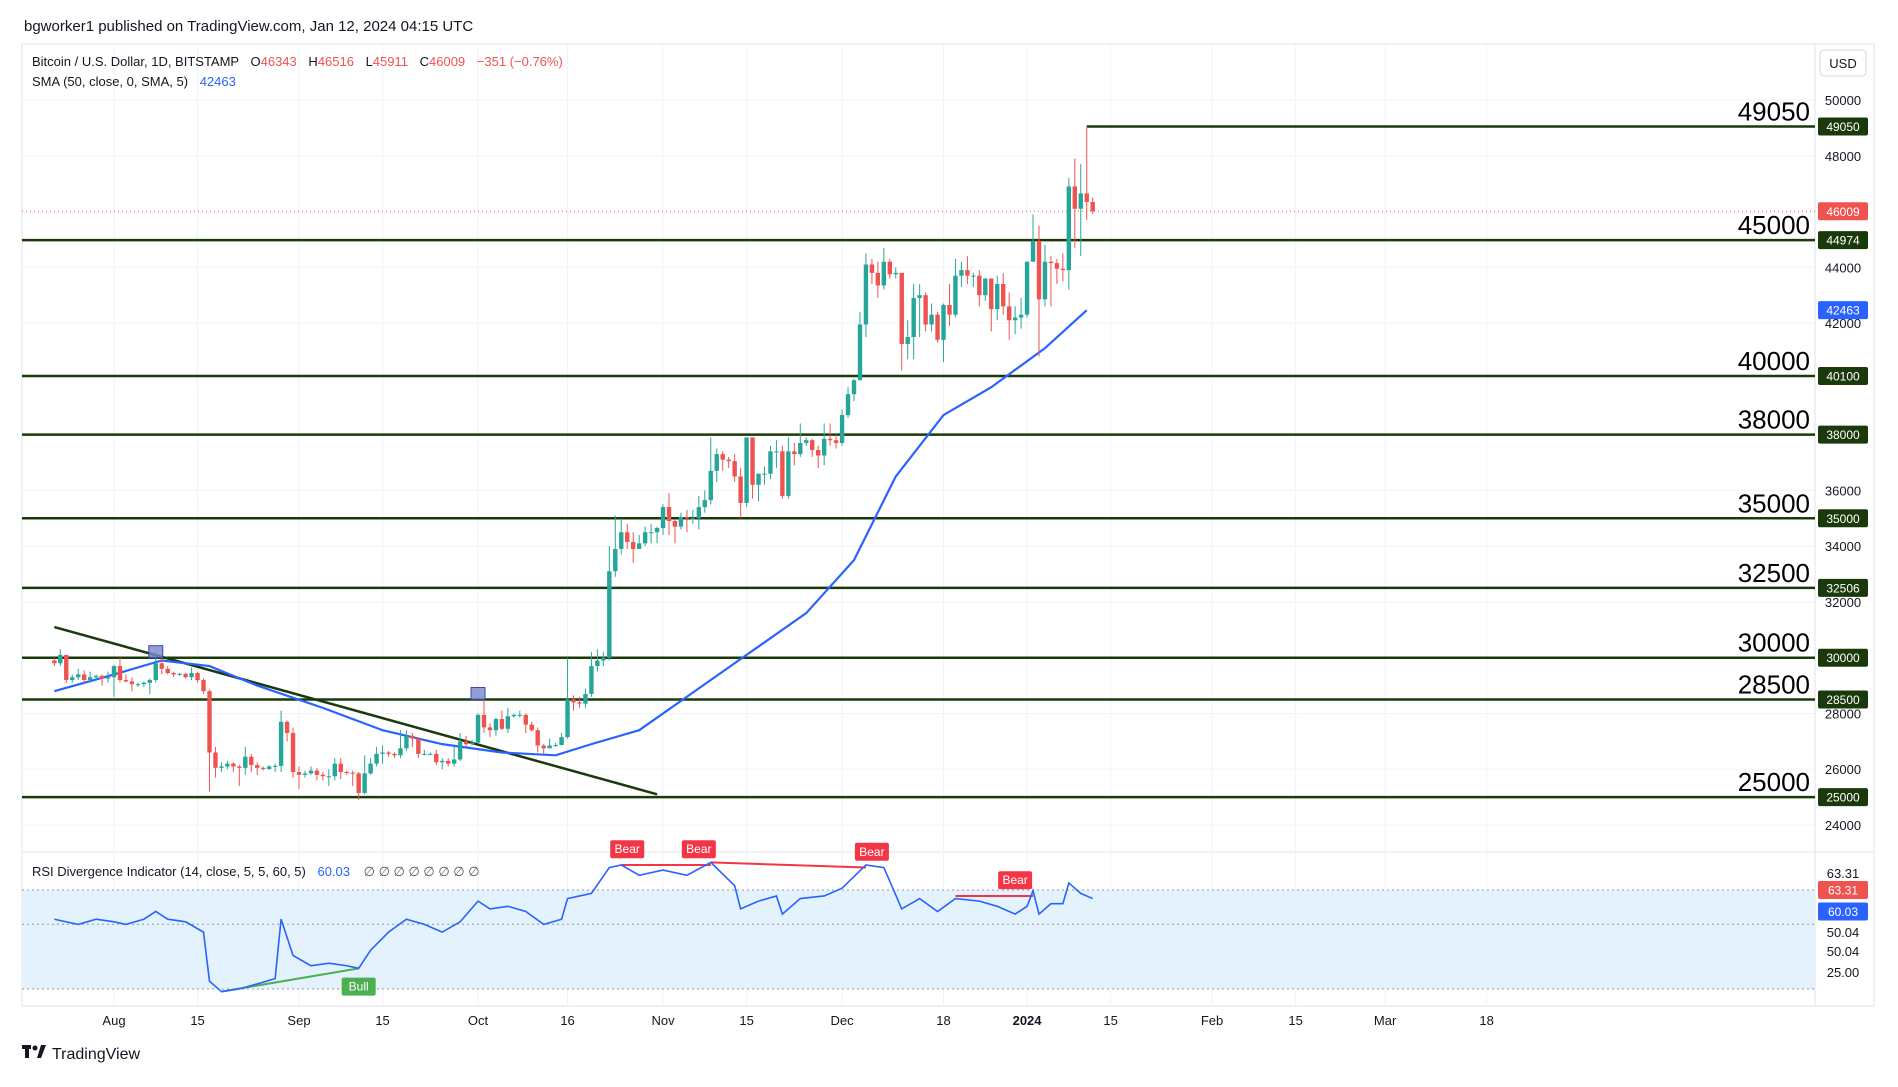  I want to click on legend-c-value: 46009, so click(447, 61).